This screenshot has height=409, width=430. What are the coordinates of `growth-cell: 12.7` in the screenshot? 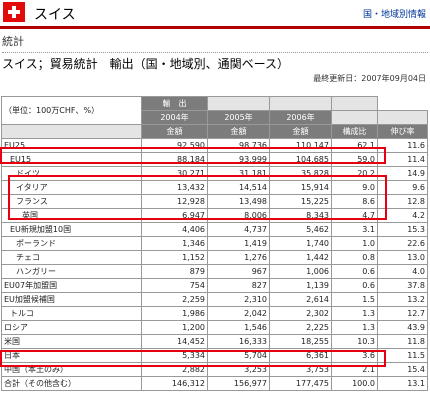 It's located at (402, 313).